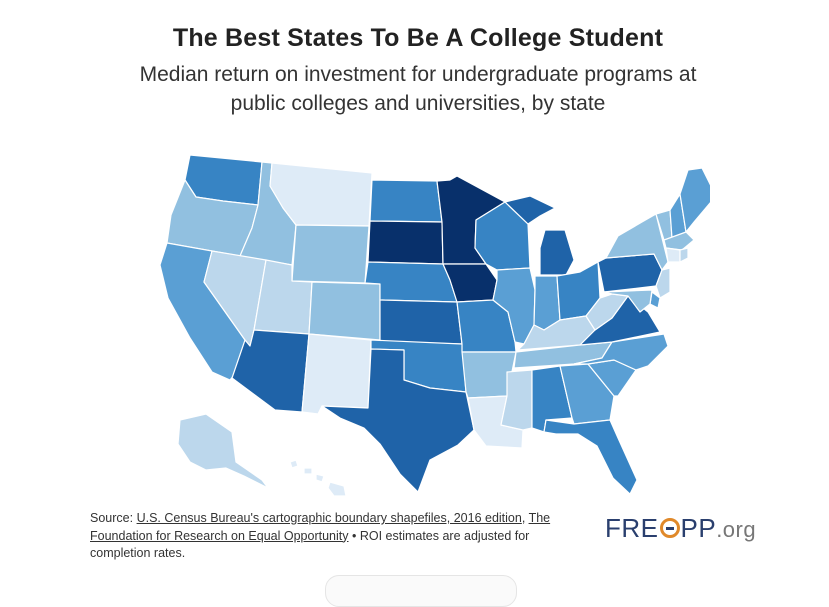  I want to click on state-NM, so click(336, 374).